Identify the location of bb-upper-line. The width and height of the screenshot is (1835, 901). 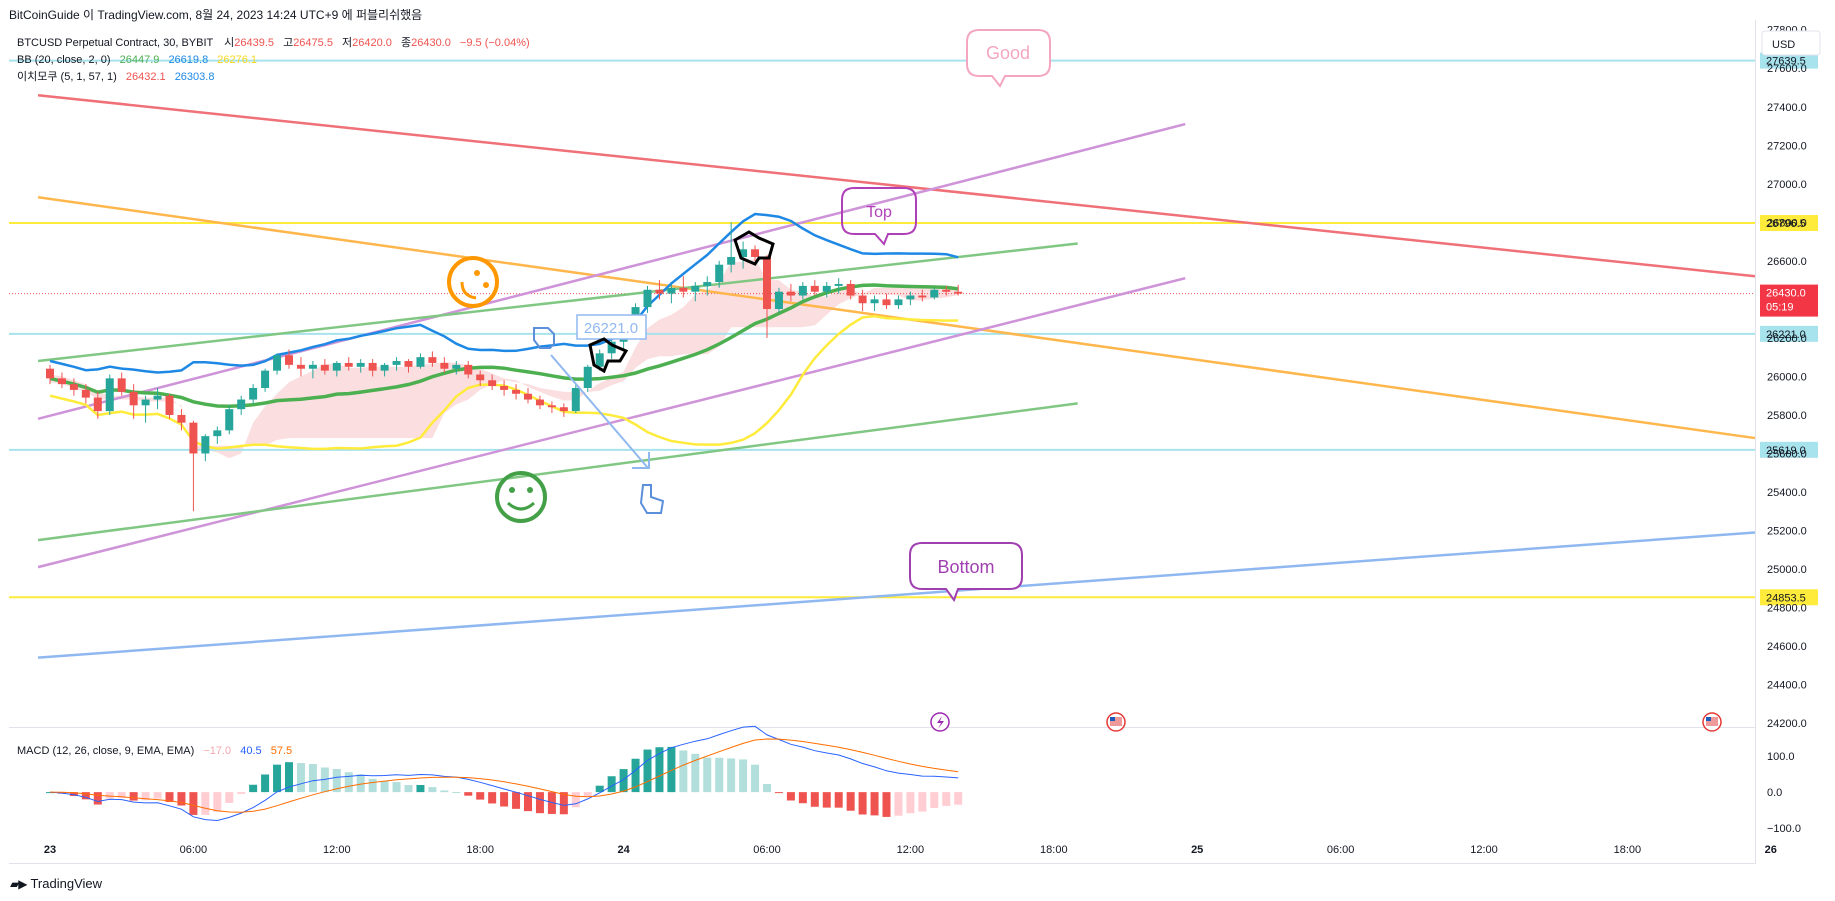
(504, 293).